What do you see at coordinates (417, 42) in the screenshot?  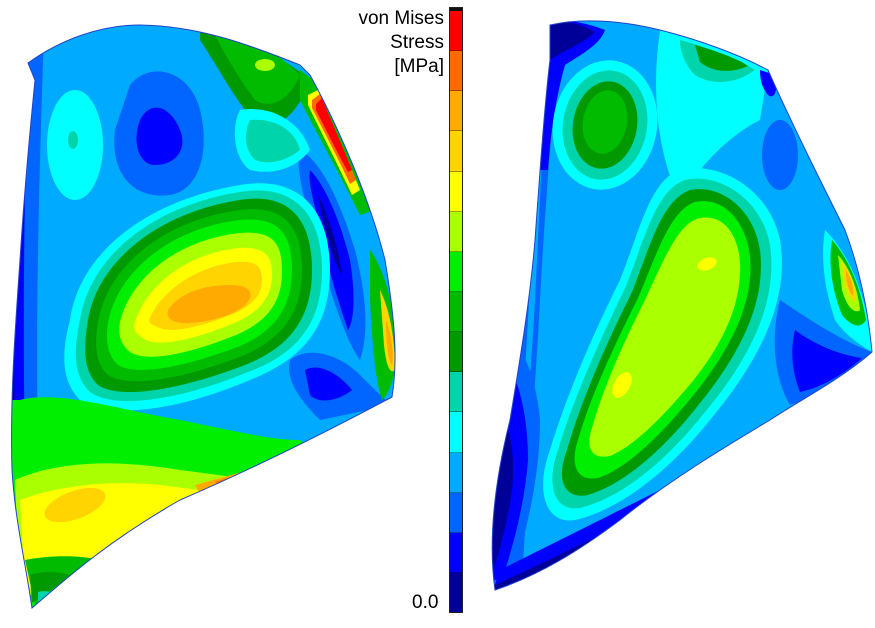 I see `legend-title-line2: Stress` at bounding box center [417, 42].